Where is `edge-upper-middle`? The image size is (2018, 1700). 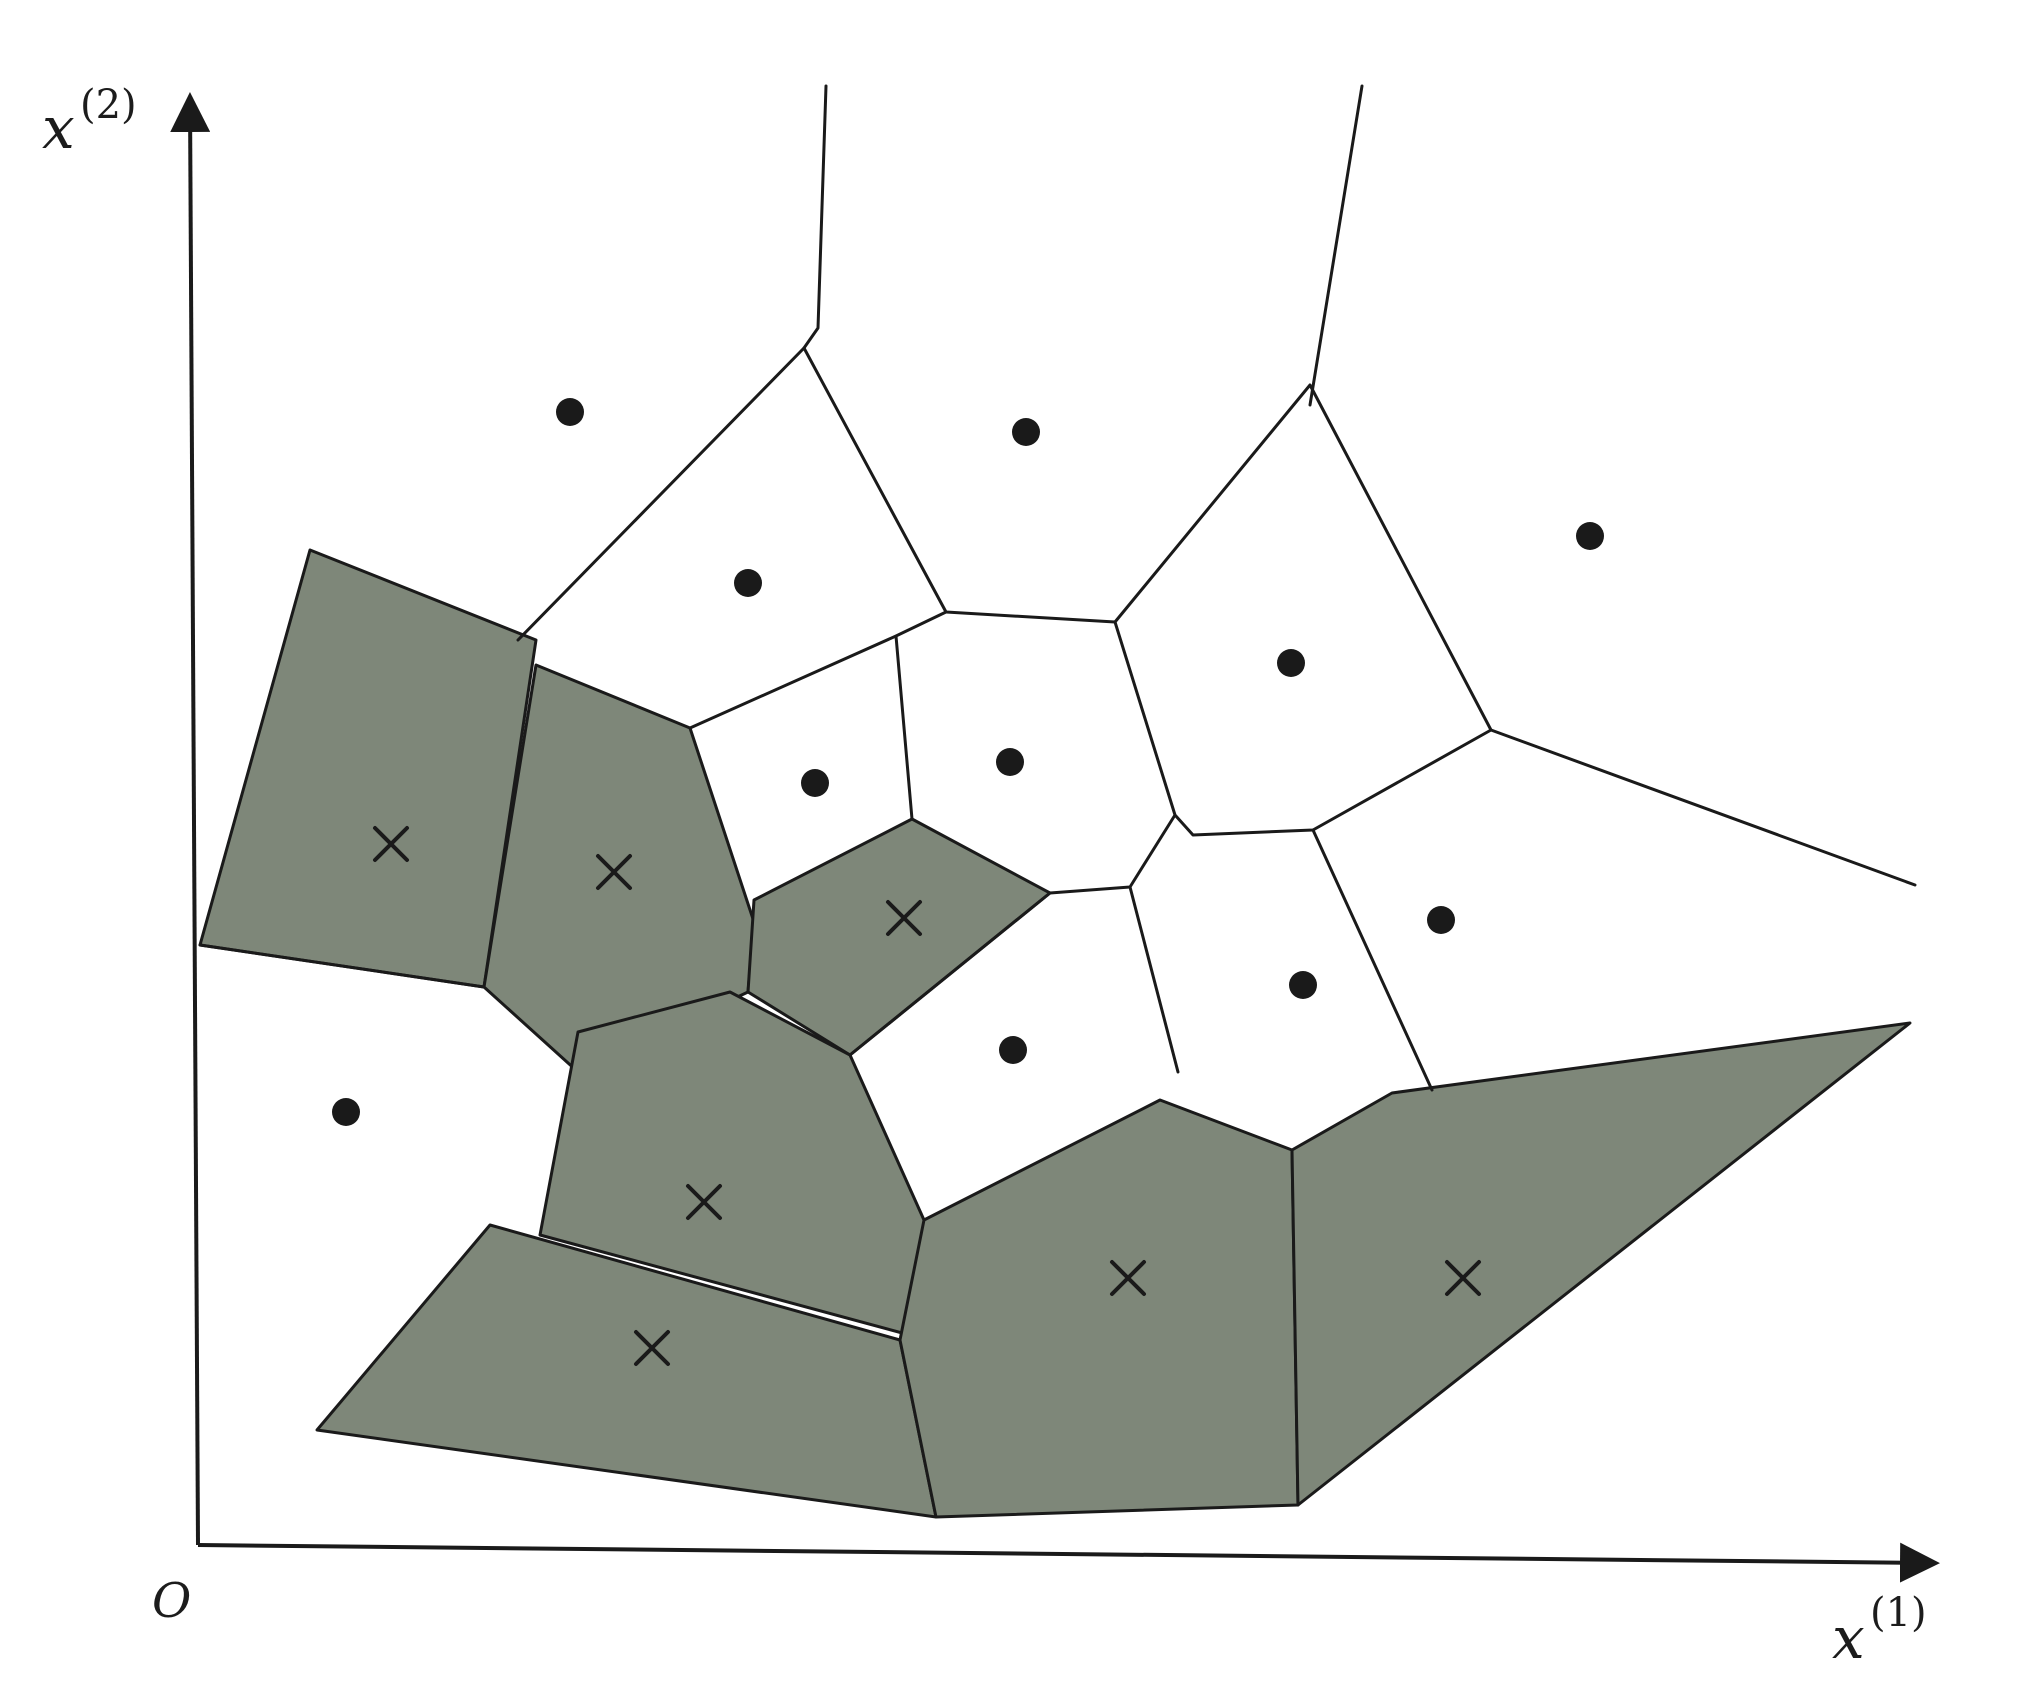
edge-upper-middle is located at coordinates (1090, 752).